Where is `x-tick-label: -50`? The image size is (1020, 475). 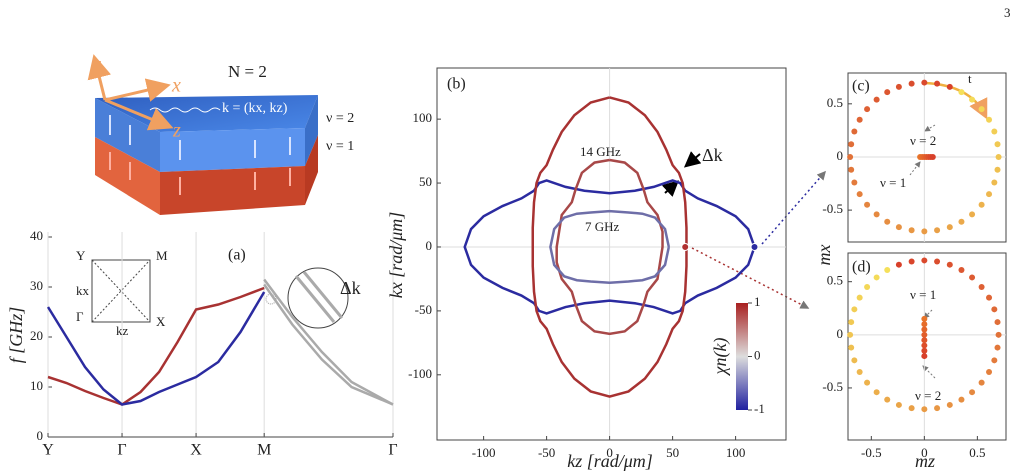 x-tick-label: -50 is located at coordinates (546, 452).